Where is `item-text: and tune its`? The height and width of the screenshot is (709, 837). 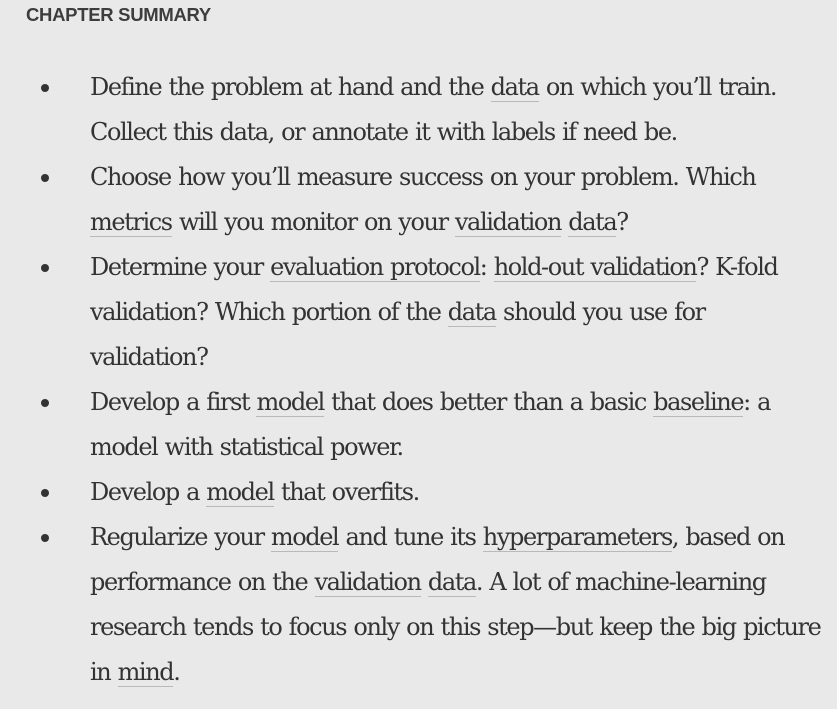 item-text: and tune its is located at coordinates (410, 537).